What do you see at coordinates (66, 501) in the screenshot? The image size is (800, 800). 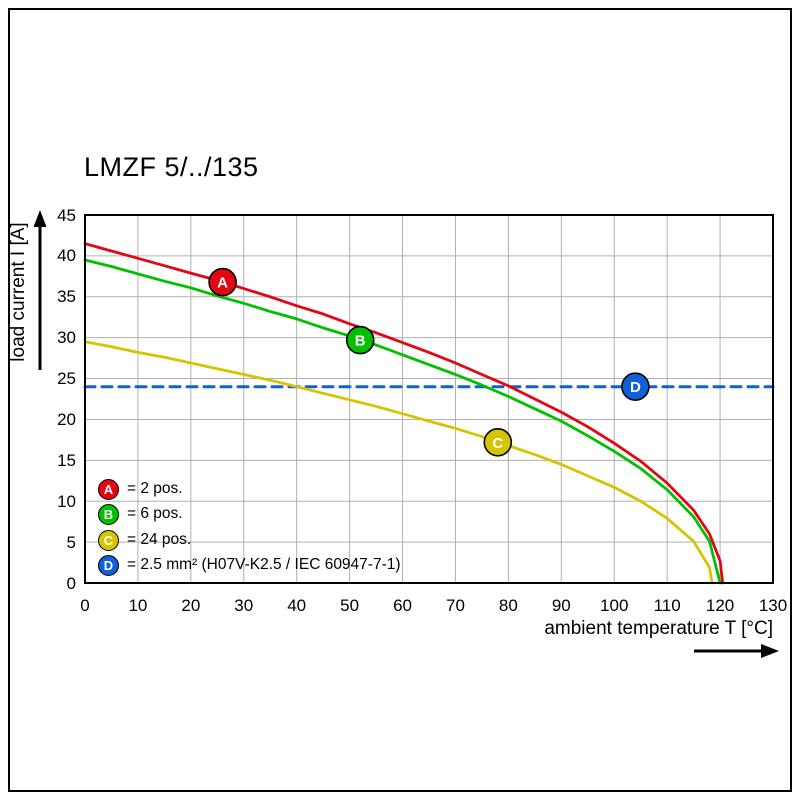 I see `y-tick-label-10: 10` at bounding box center [66, 501].